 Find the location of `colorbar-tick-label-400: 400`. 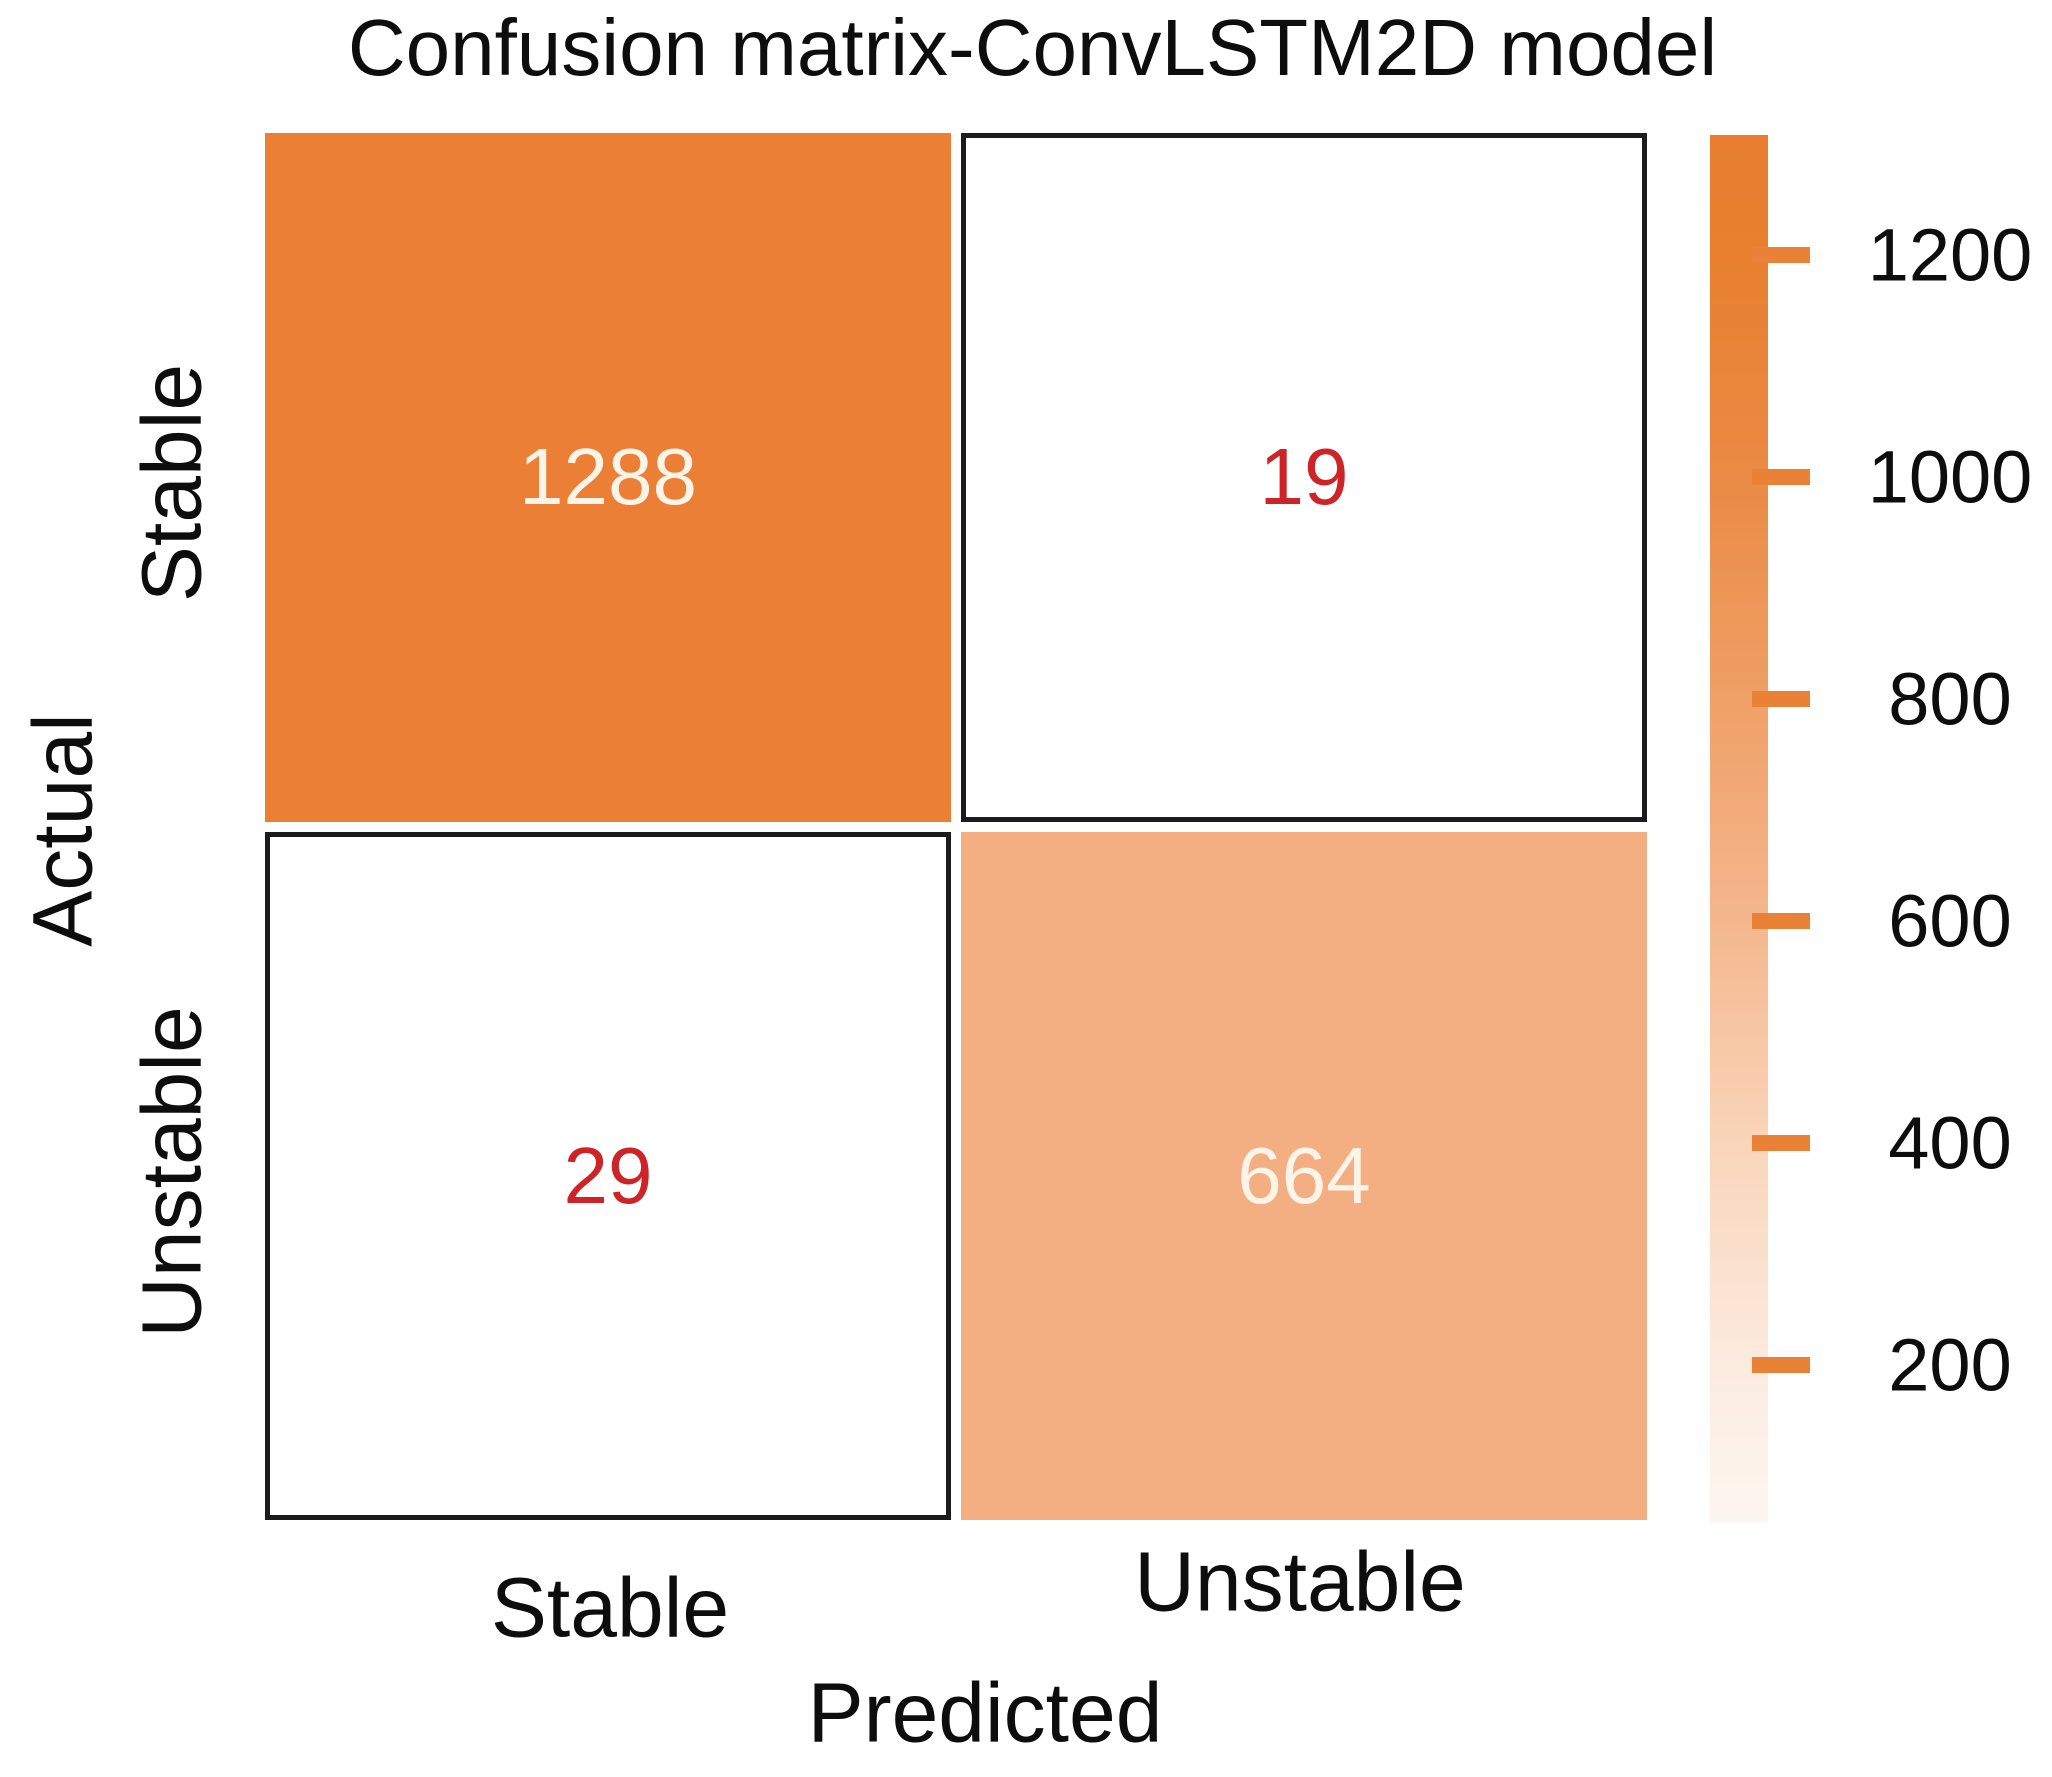

colorbar-tick-label-400: 400 is located at coordinates (1950, 1143).